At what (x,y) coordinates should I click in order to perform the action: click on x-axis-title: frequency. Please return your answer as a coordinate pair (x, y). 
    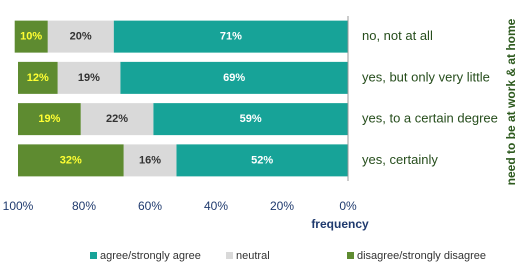
    Looking at the image, I should click on (340, 224).